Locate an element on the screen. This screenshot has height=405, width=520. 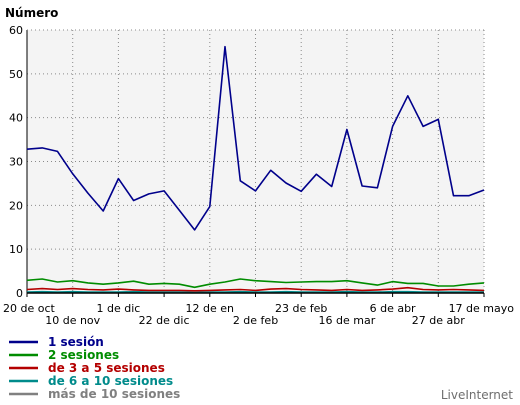
x-tick-label: 23 de feb is located at coordinates (301, 308).